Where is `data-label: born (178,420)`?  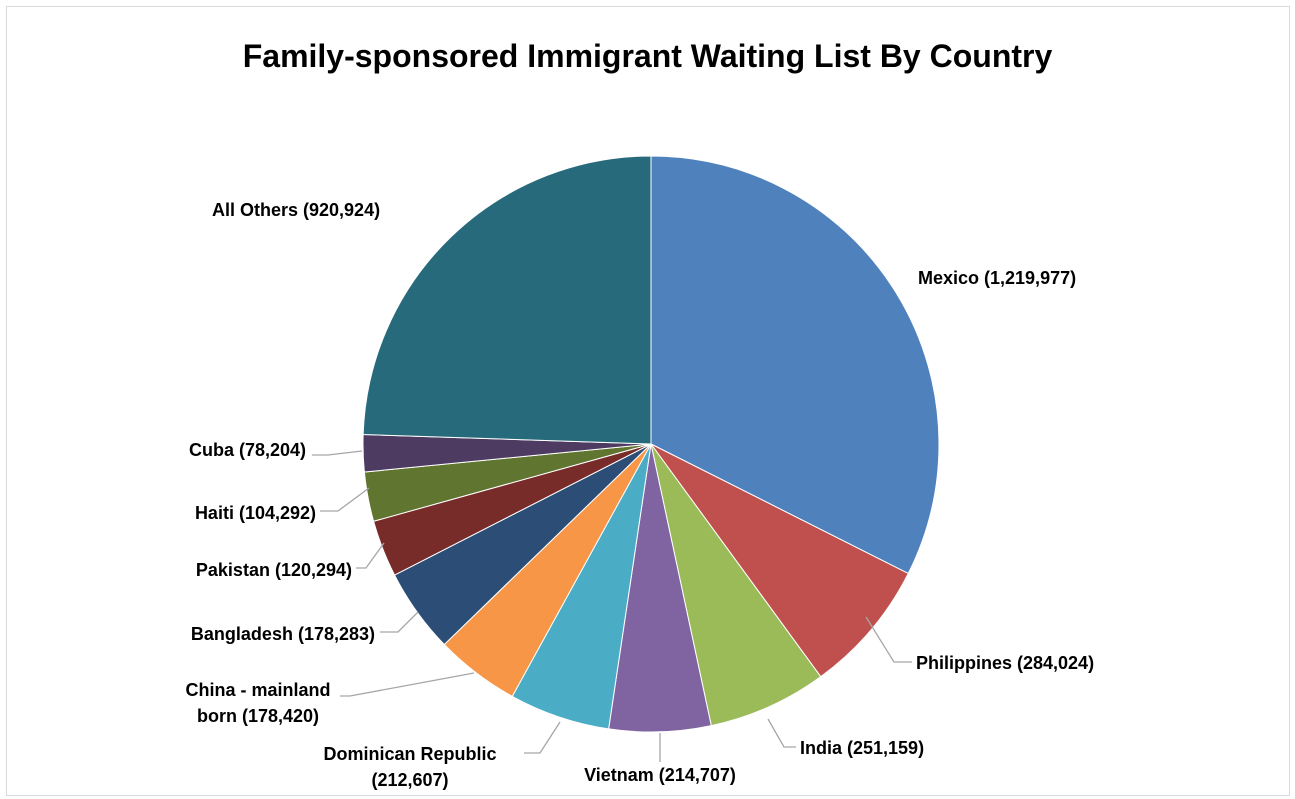 data-label: born (178,420) is located at coordinates (258, 716).